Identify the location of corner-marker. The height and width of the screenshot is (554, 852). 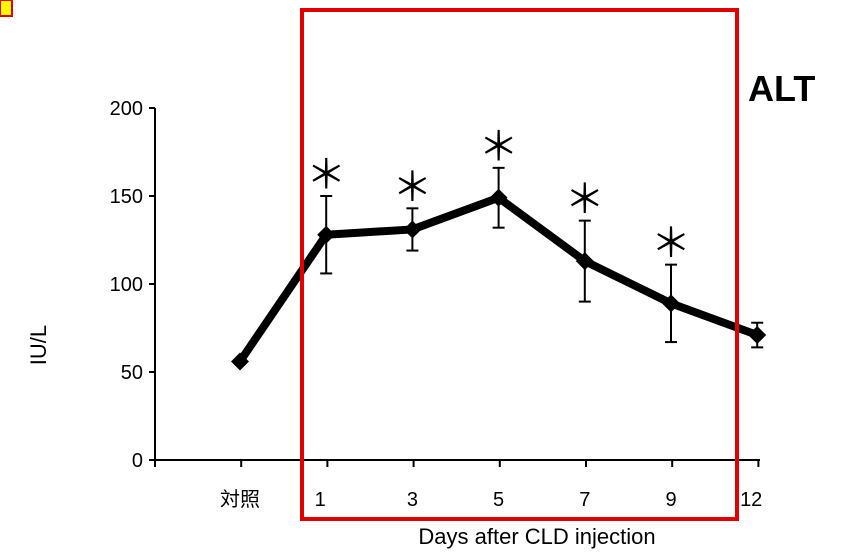
(6, 8).